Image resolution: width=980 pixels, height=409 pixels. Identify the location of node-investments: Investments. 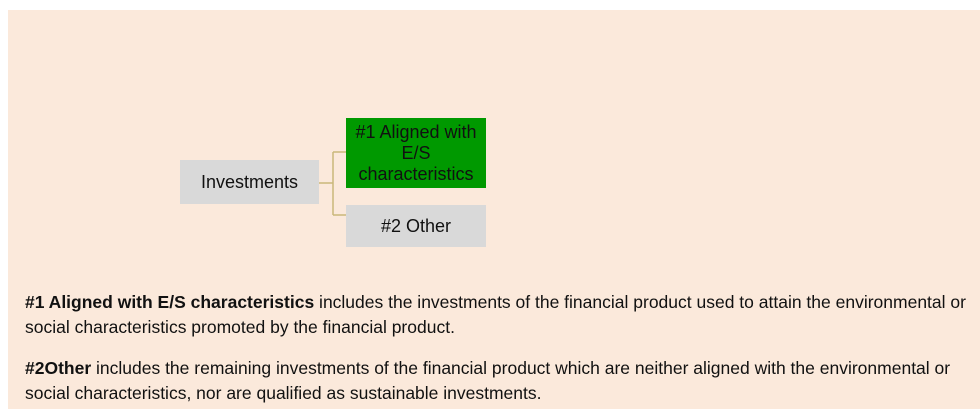
(249, 182).